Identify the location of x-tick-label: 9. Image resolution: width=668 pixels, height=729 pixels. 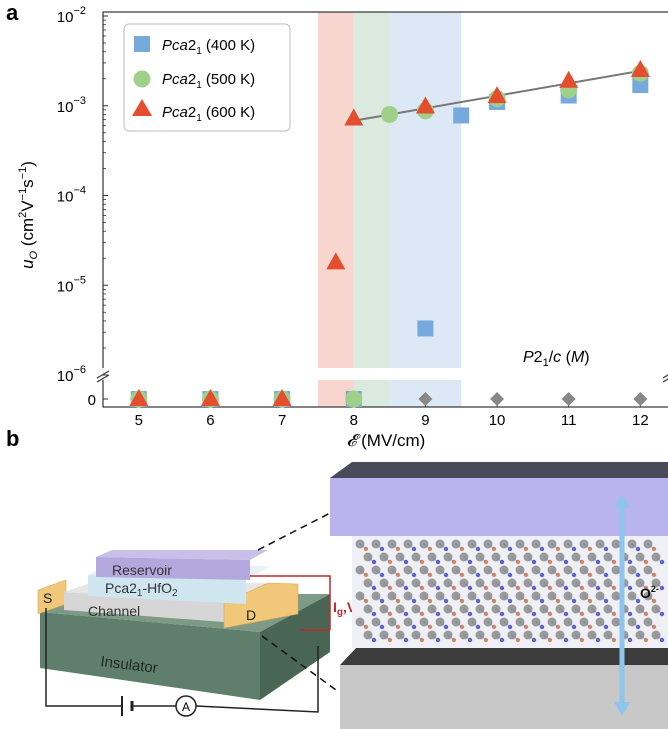
(425, 420).